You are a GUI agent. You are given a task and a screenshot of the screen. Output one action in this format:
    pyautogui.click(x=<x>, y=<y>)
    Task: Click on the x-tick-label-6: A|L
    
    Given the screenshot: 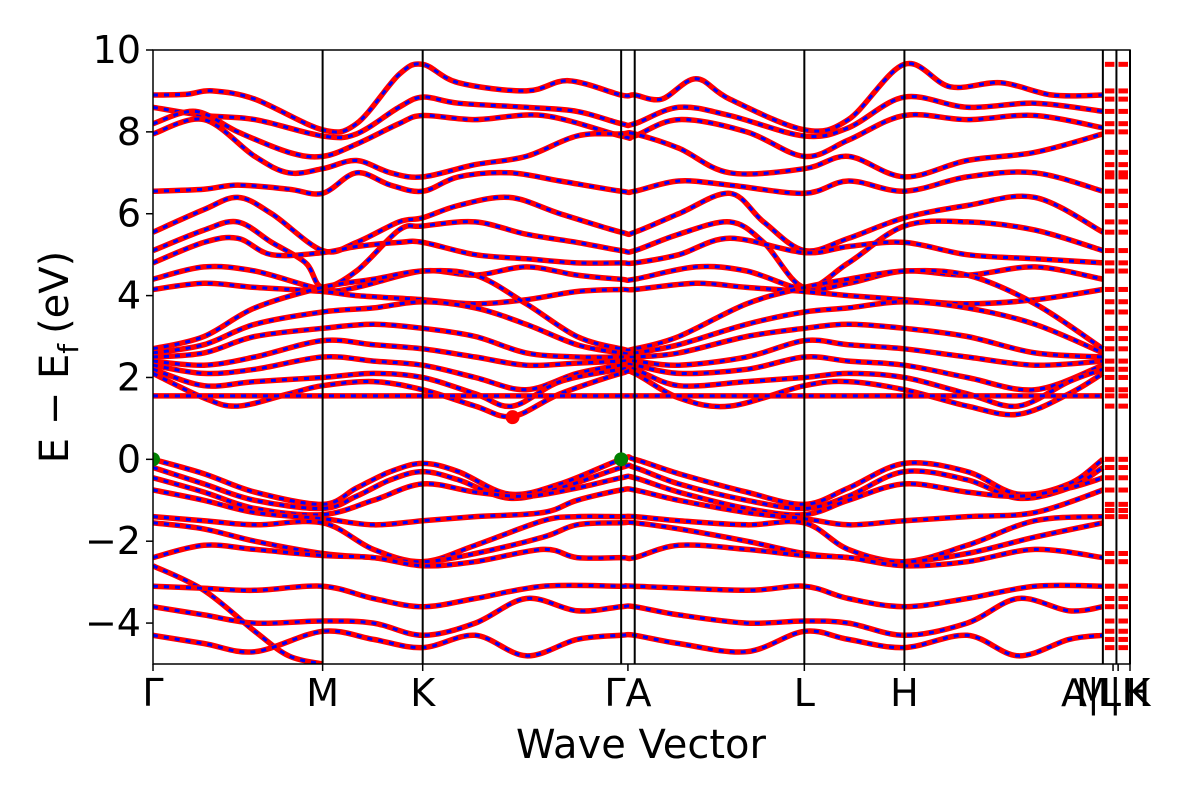 What is the action you would take?
    pyautogui.click(x=1091, y=693)
    